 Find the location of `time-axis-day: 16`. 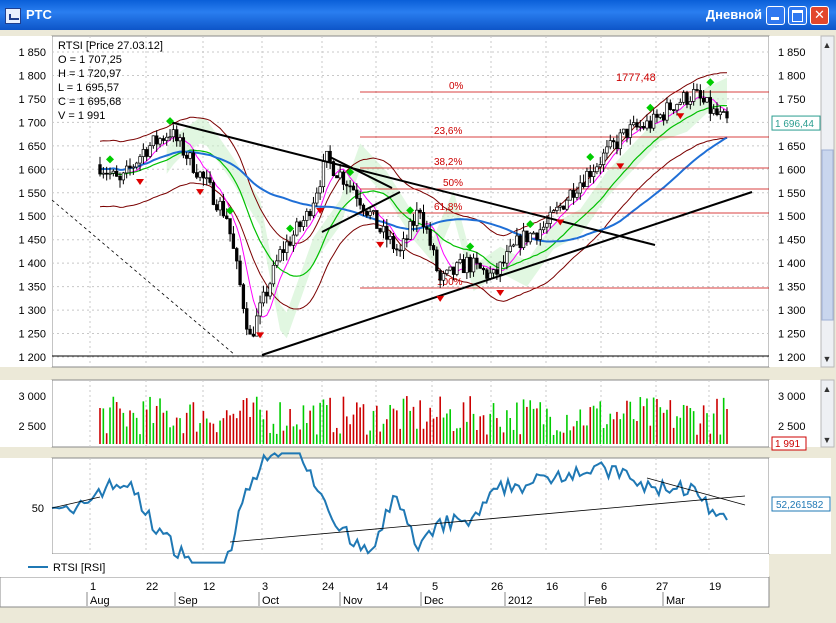

time-axis-day: 16 is located at coordinates (552, 587).